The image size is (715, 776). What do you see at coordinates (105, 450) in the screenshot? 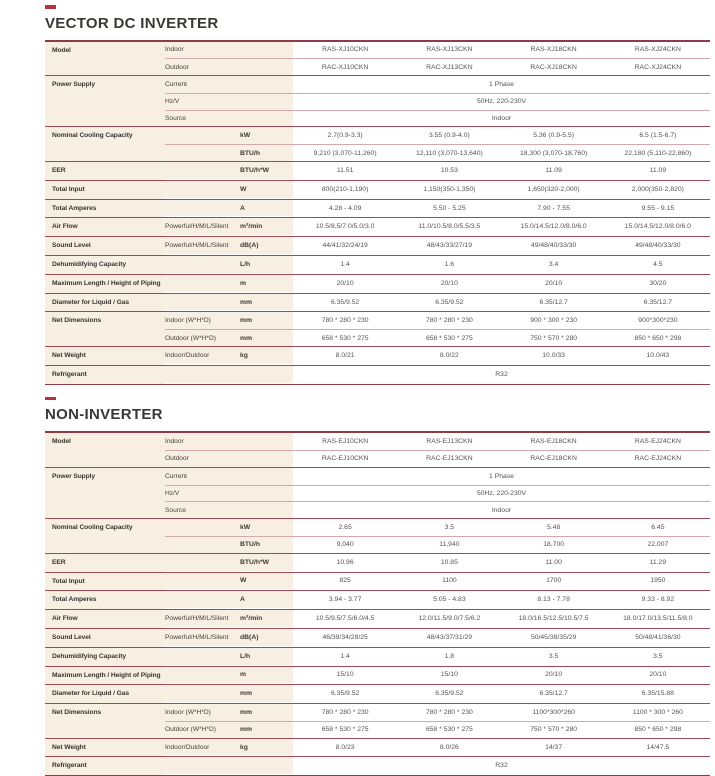
I see `group-label: Model` at bounding box center [105, 450].